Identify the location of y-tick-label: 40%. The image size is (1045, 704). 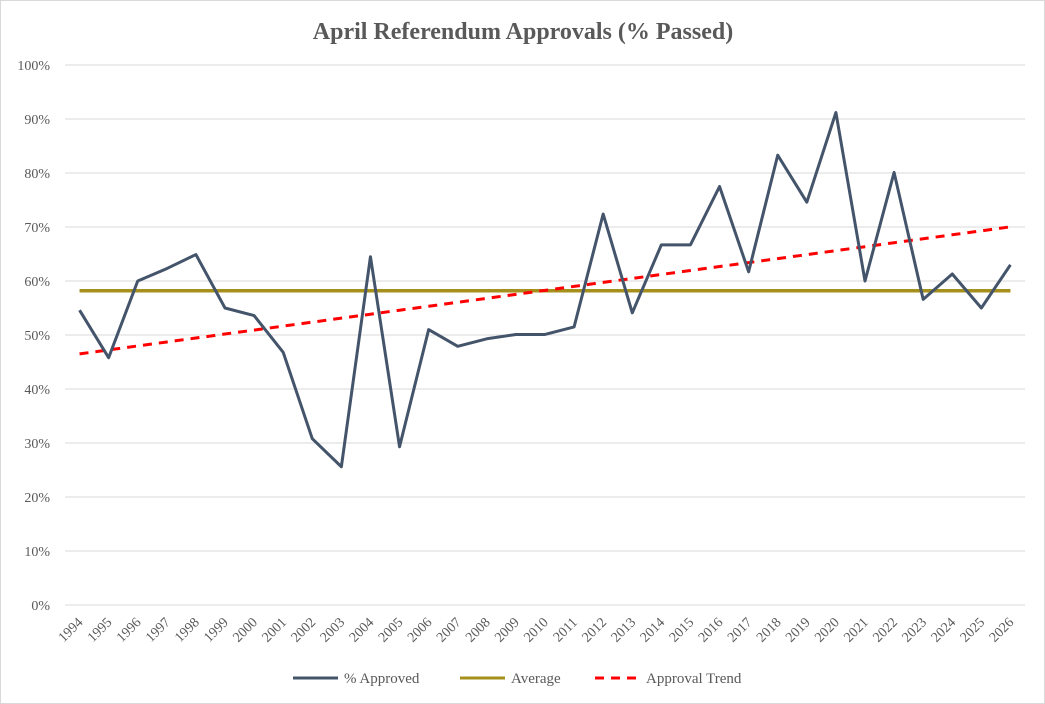
(37, 390).